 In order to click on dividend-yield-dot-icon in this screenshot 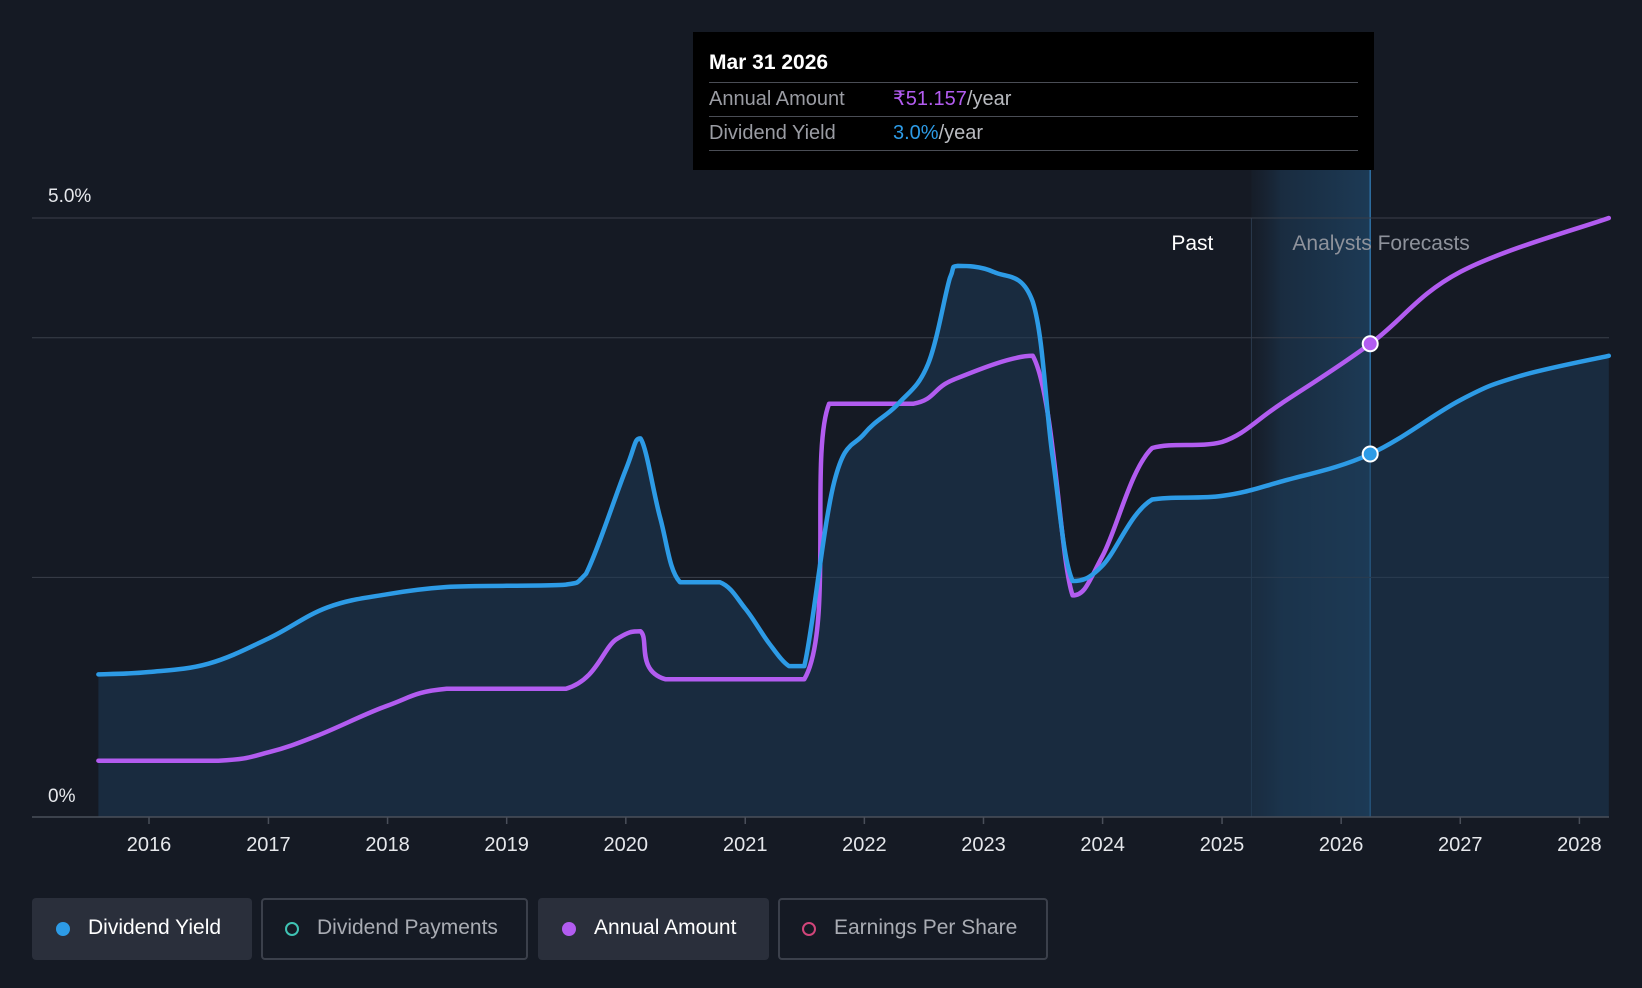, I will do `click(63, 929)`.